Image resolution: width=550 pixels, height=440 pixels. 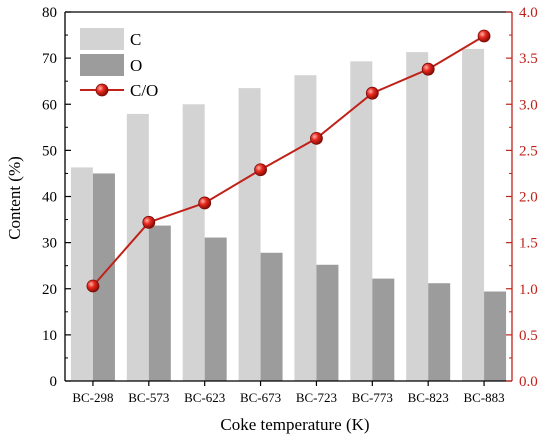 What do you see at coordinates (528, 244) in the screenshot?
I see `y2-tick-label: 1.5` at bounding box center [528, 244].